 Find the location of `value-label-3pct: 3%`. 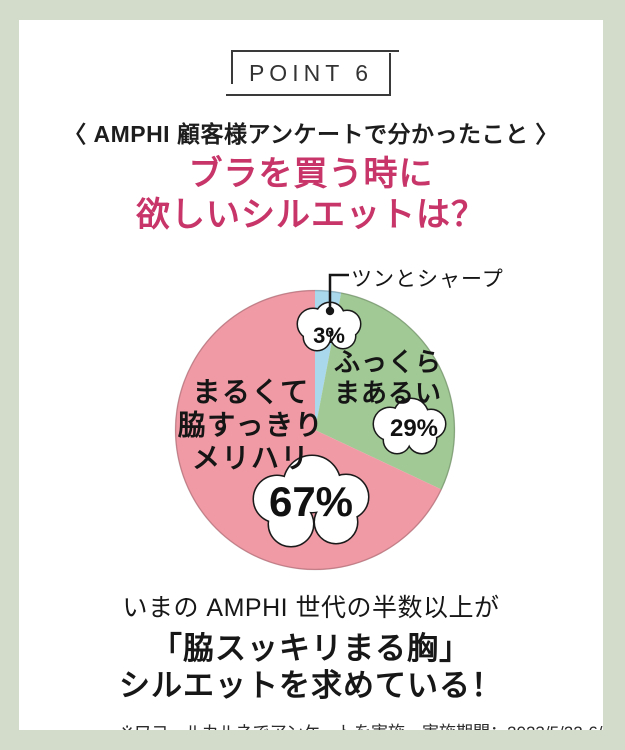

value-label-3pct: 3% is located at coordinates (329, 335).